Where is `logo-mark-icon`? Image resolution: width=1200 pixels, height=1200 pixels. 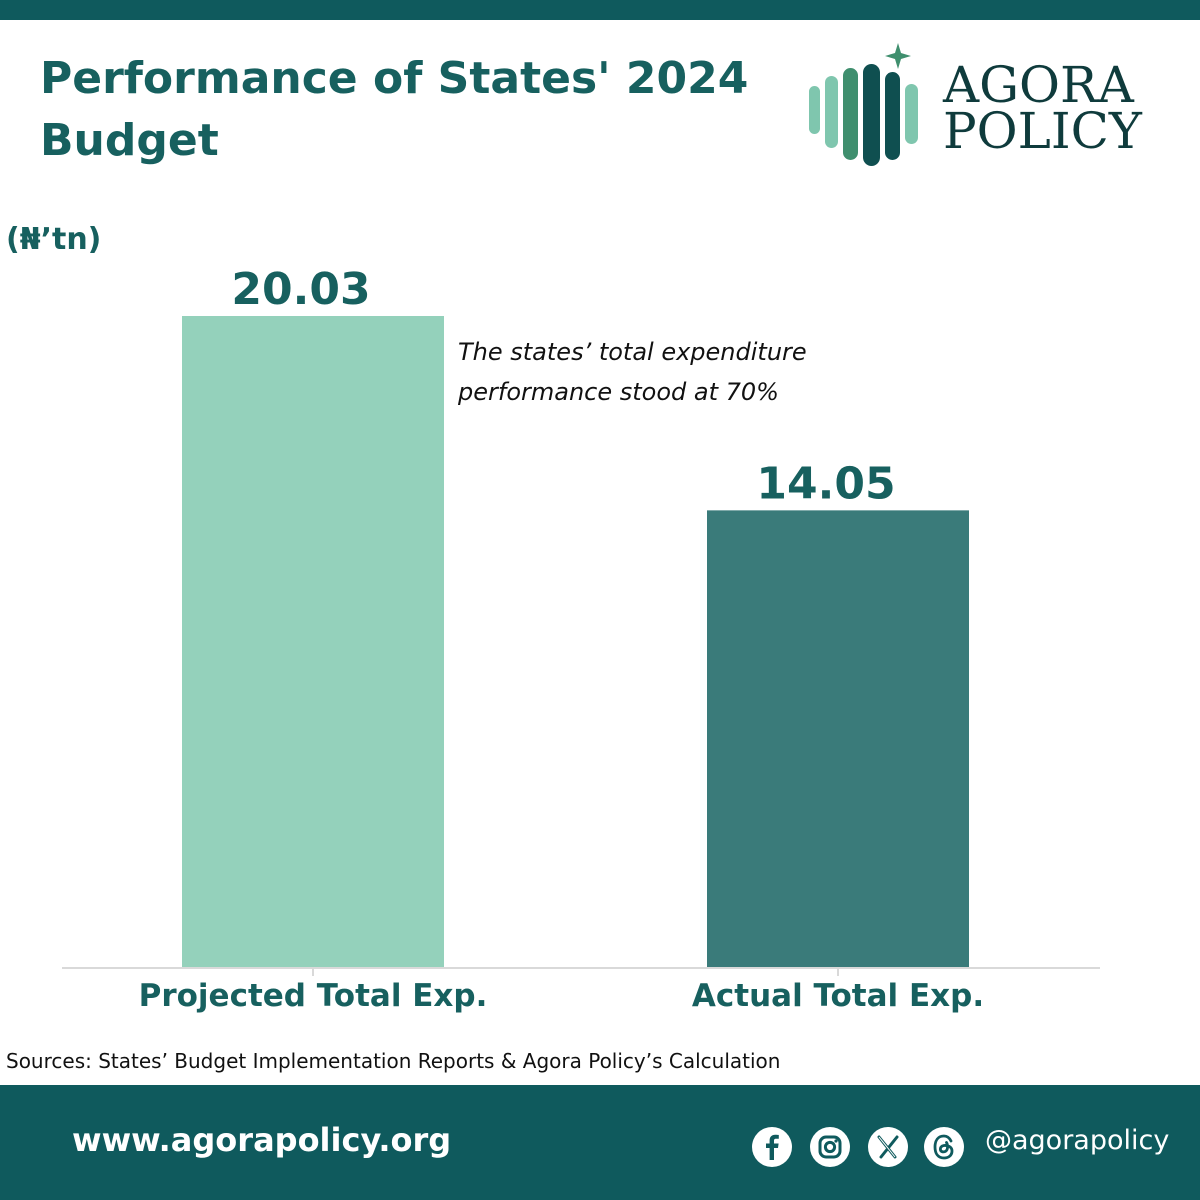 logo-mark-icon is located at coordinates (863, 104).